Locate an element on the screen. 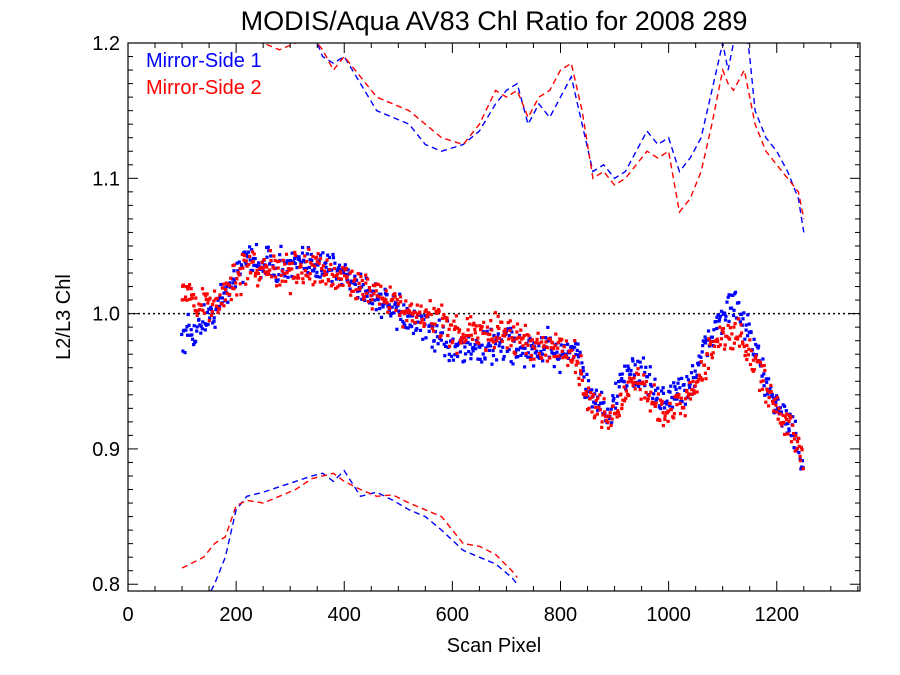 This screenshot has width=900, height=675. x-tick-label: 600 is located at coordinates (452, 615).